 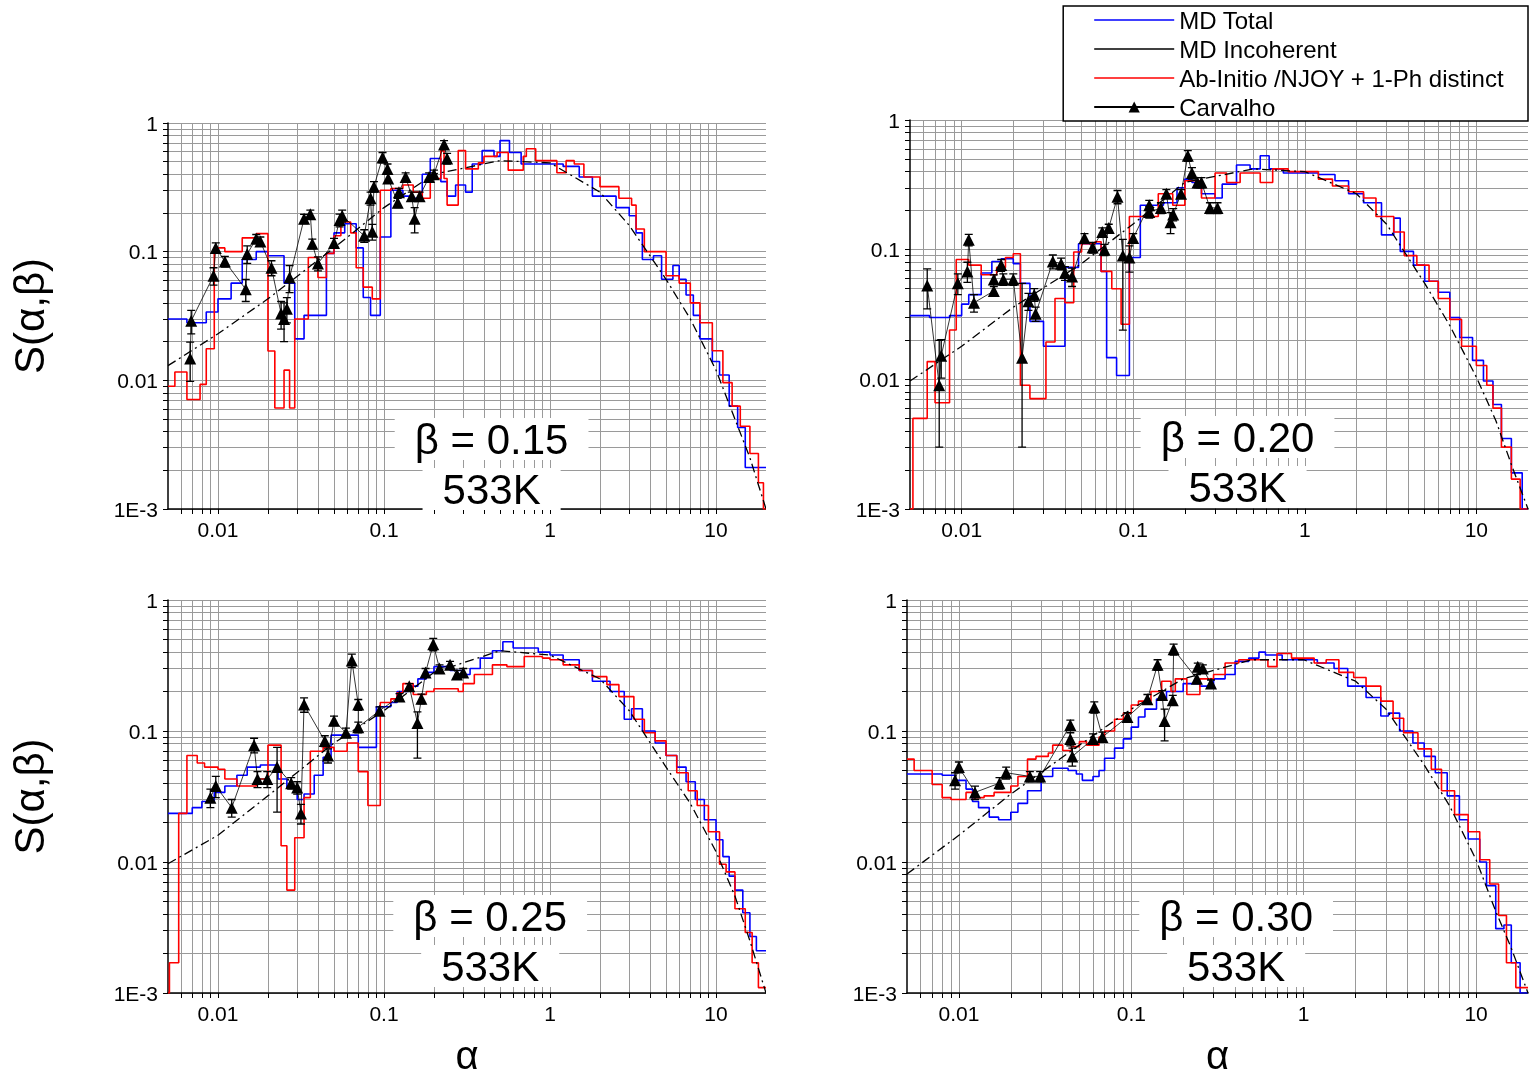 I want to click on annotation: β = 0.20, so click(x=1237, y=437).